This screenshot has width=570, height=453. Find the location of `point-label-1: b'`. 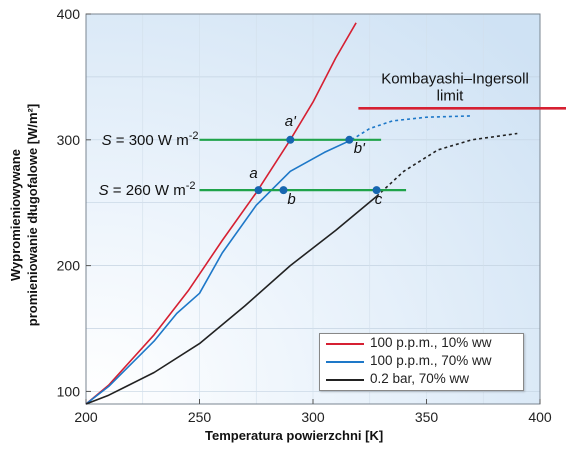

point-label-1: b' is located at coordinates (360, 148).